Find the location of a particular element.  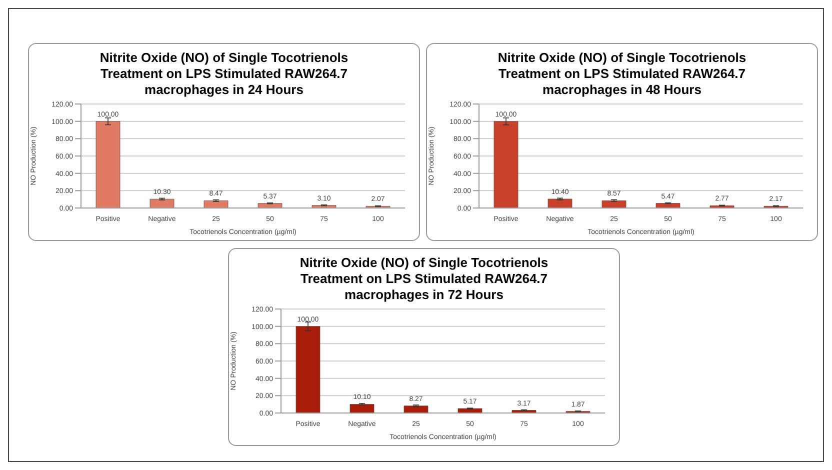

chart-title: Nitrite Oxide (NO) of Single Tocotrienols Treatment on LPS Stimulated RAW264.7 macrophages in 72 Hours is located at coordinates (424, 278).